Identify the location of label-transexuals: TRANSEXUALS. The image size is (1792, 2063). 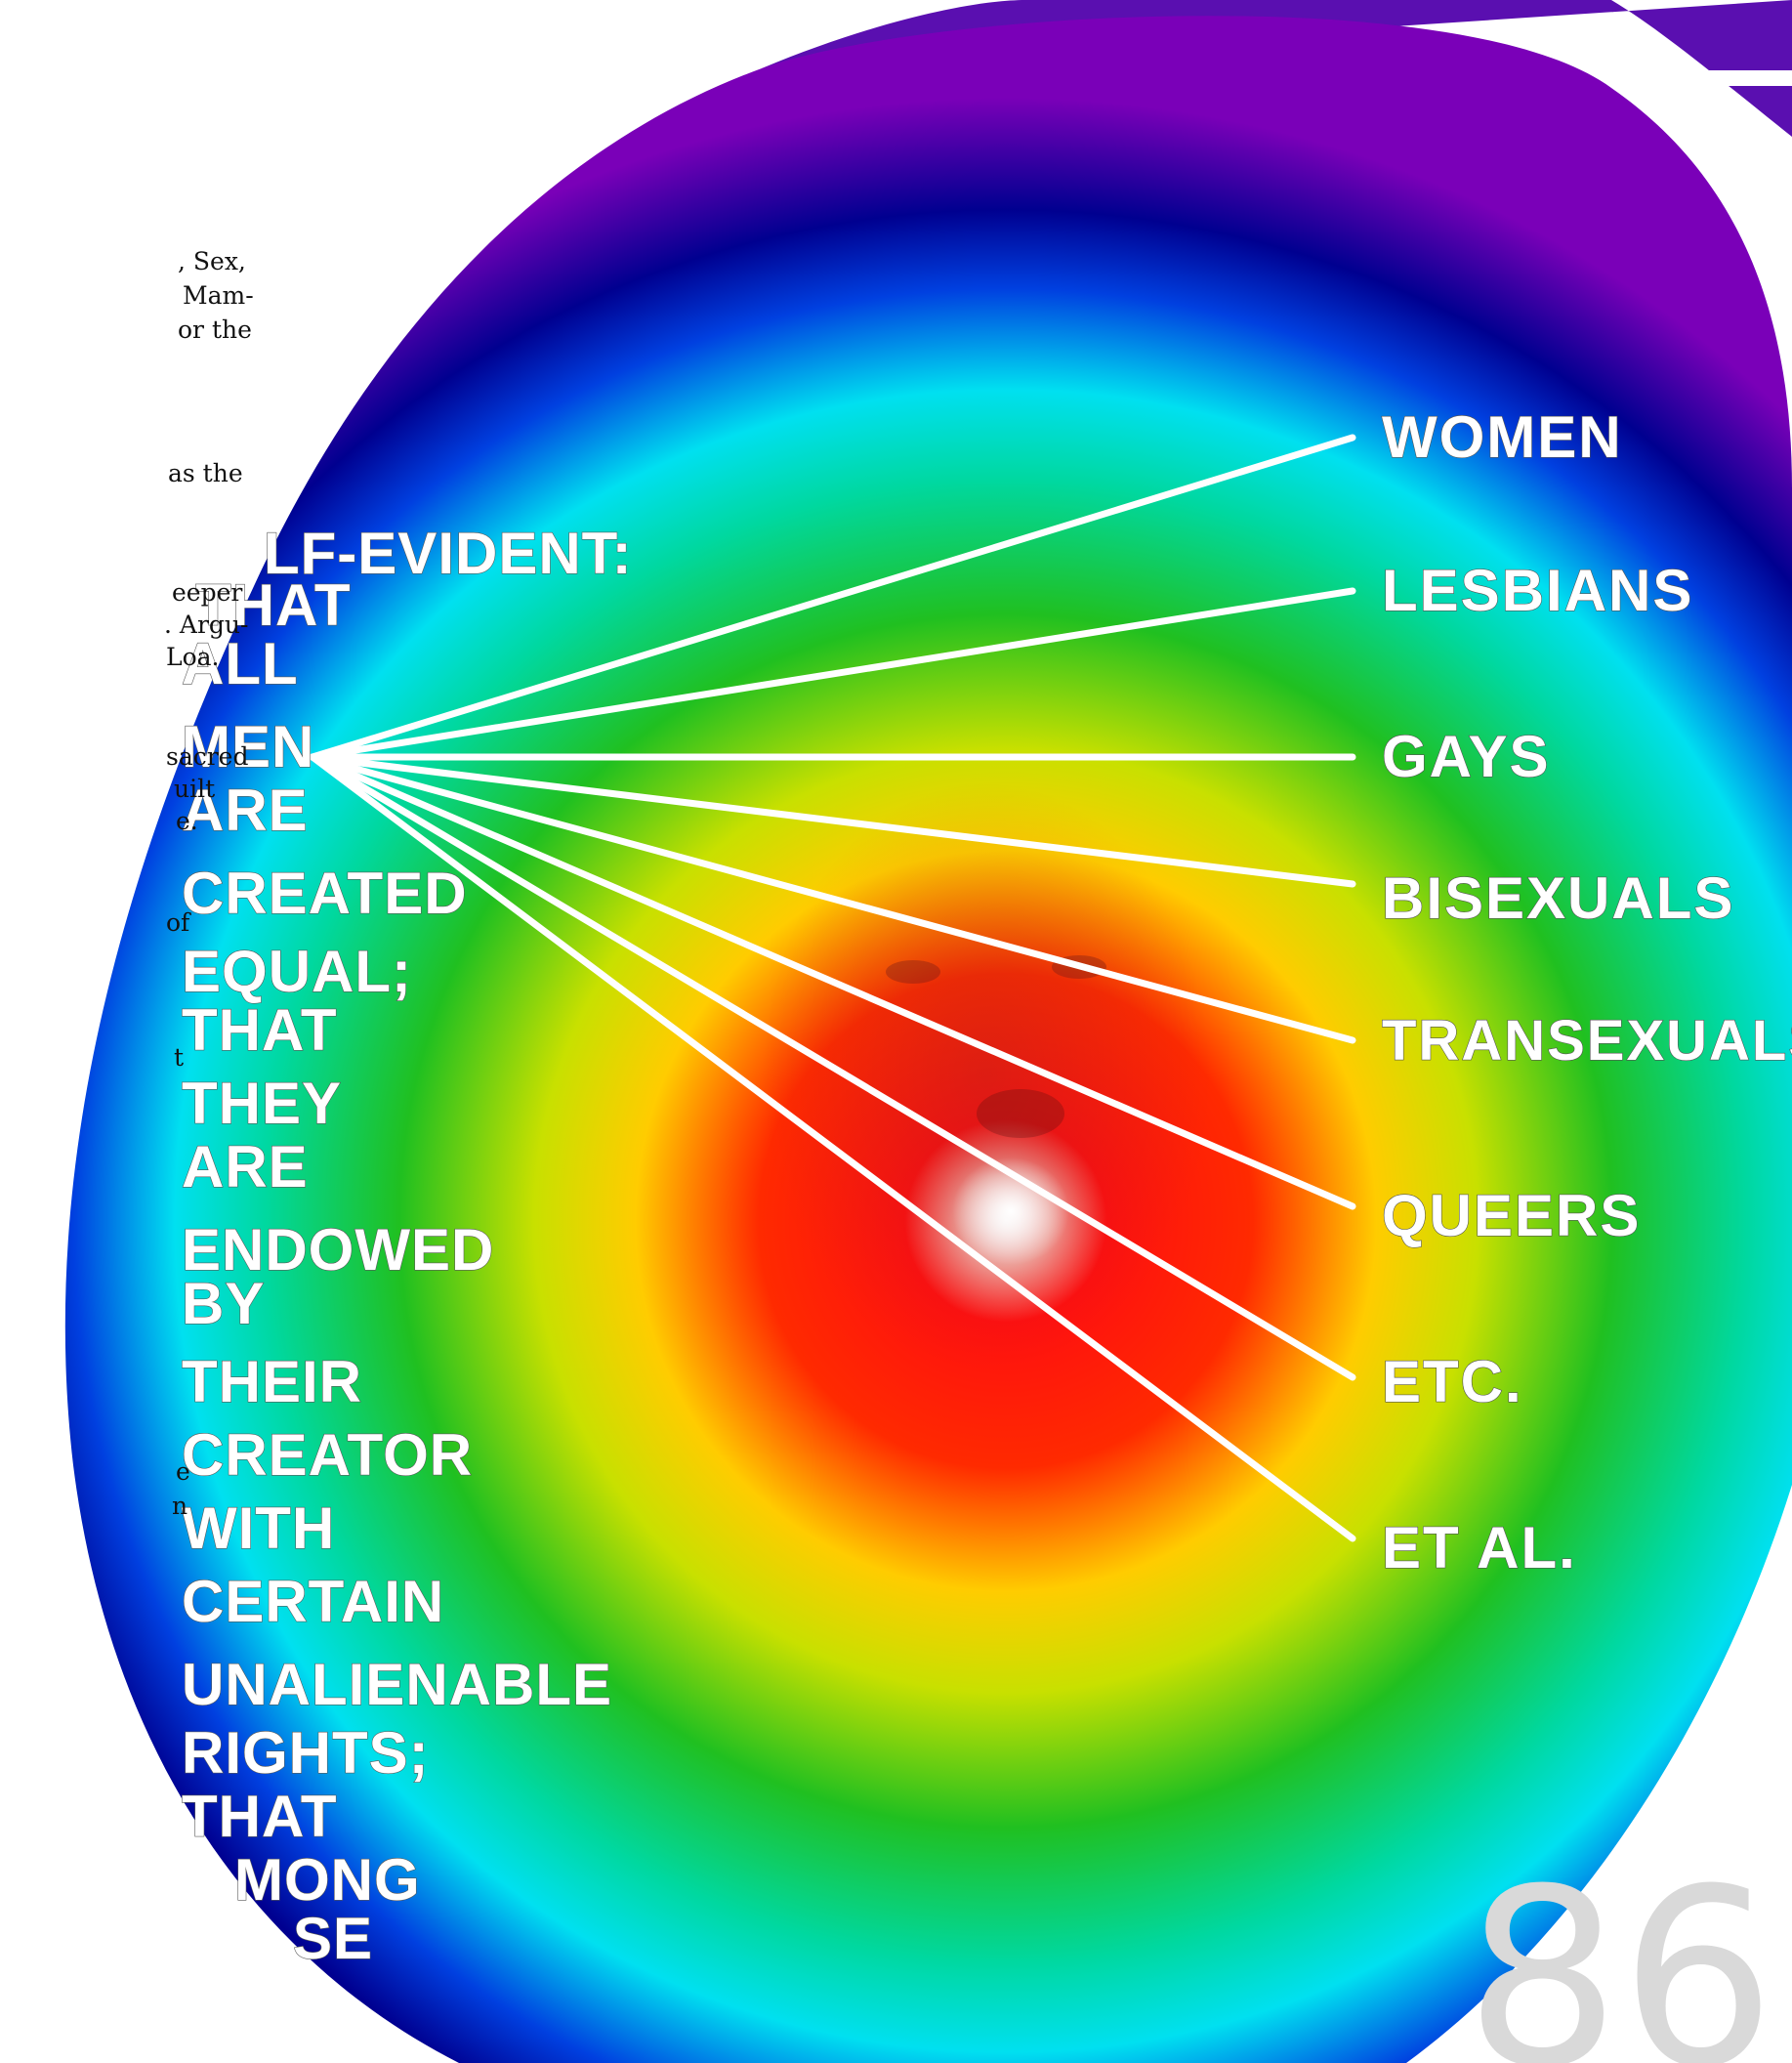
(1587, 1041).